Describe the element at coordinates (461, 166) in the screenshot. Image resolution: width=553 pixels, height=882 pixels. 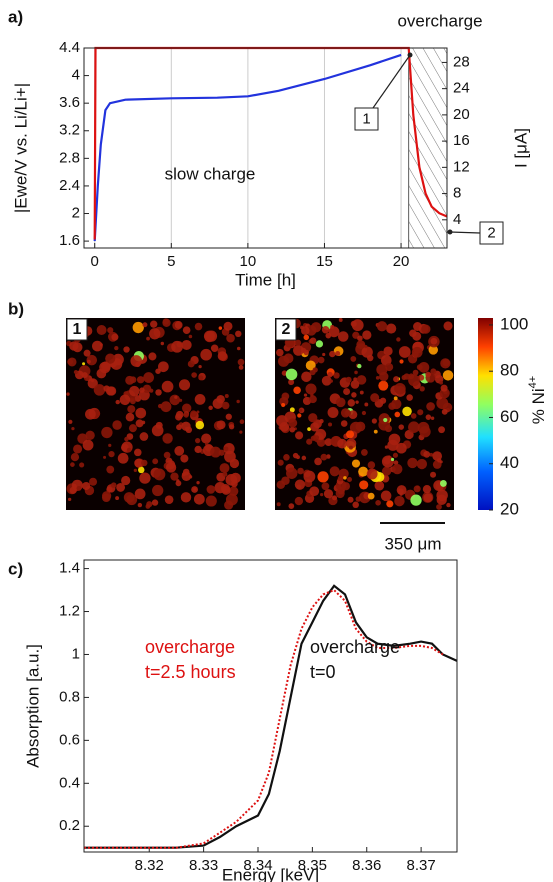
I see `y2-tick-label: 12` at that location.